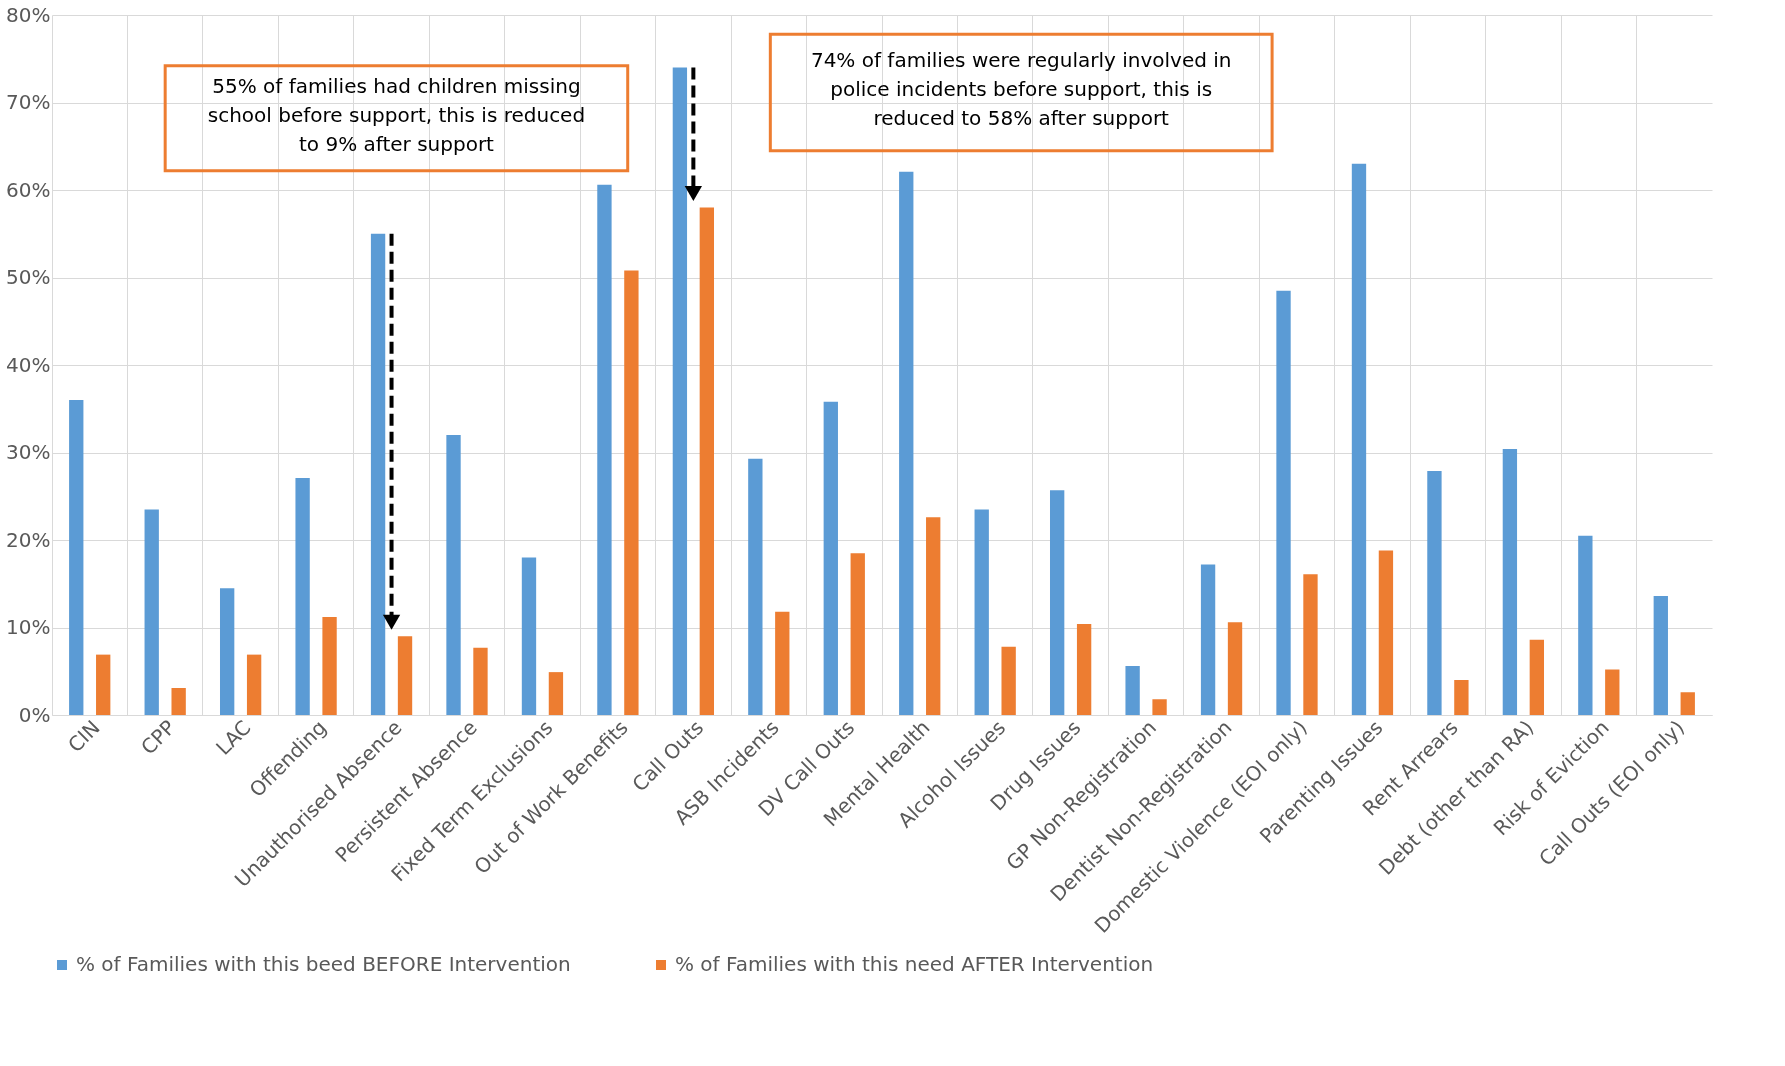 The width and height of the screenshot is (1785, 1066). I want to click on x-tick-label: CPP, so click(158, 737).